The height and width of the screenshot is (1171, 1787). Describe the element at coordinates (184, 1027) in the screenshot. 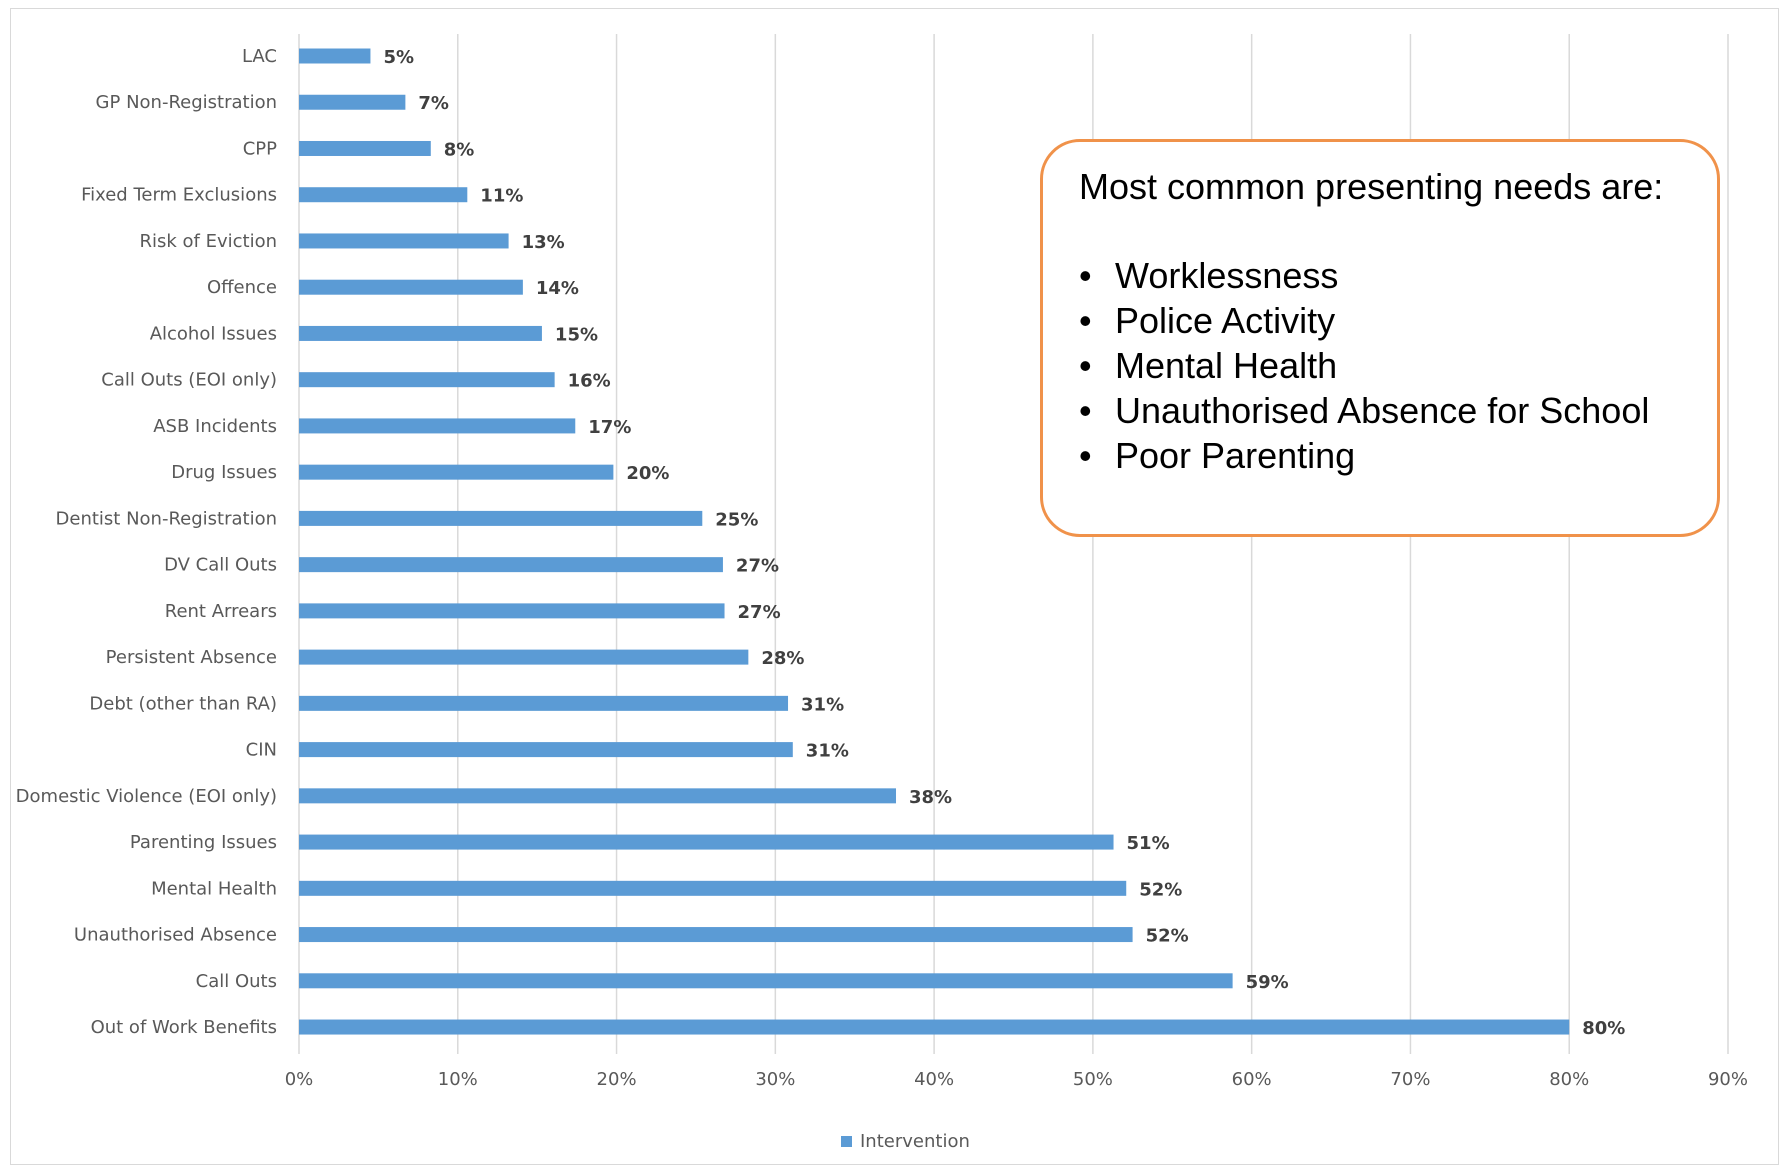

I see `category-label: Out of Work Benefits` at that location.